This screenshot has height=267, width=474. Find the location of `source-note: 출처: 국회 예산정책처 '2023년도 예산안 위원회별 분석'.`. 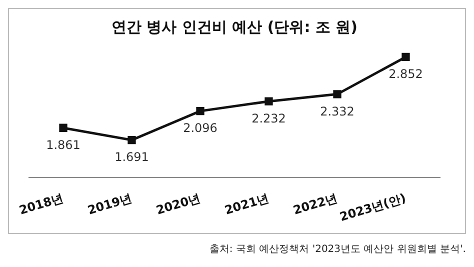

source-note: 출처: 국회 예산정책처 '2023년도 예산안 위원회별 분석'. is located at coordinates (337, 249).